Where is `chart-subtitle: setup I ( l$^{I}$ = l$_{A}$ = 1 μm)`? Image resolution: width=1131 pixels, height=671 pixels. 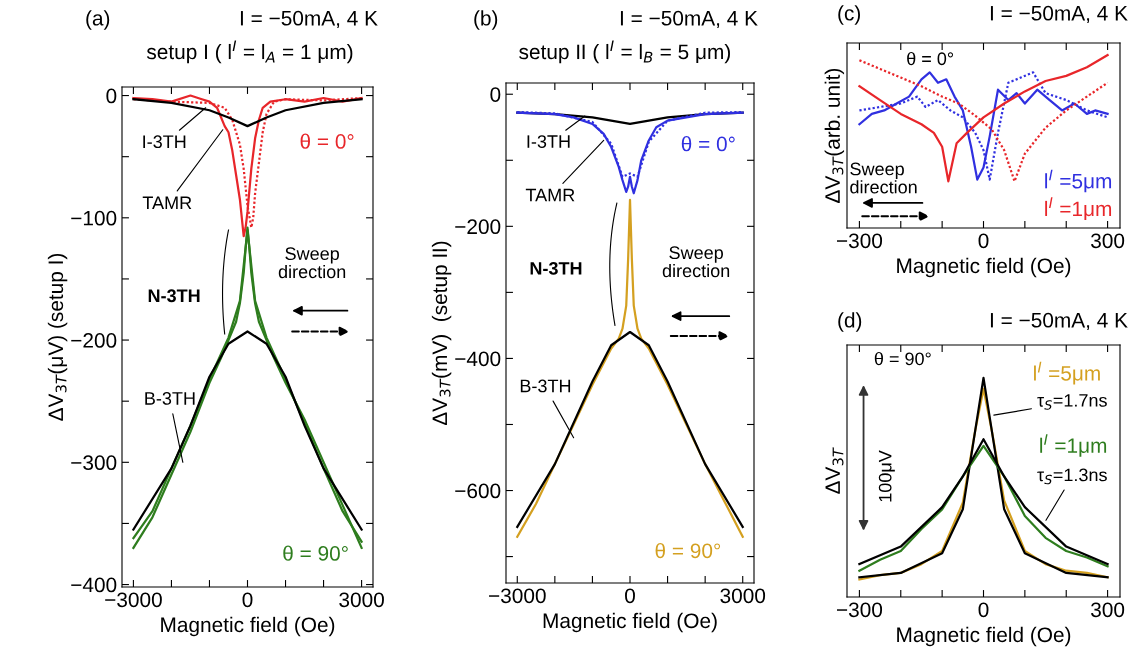
chart-subtitle: setup I ( l$^{I}$ = l$_{A}$ = 1 μm) is located at coordinates (249, 52).